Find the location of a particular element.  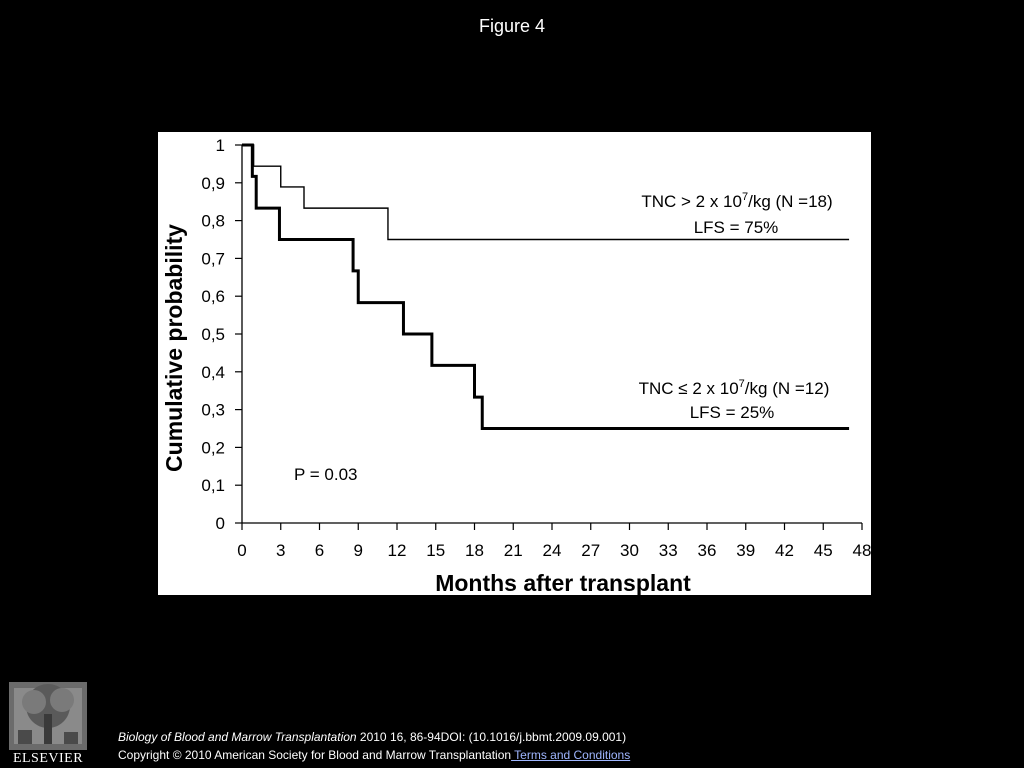

x-tick-label: 33 is located at coordinates (668, 550).